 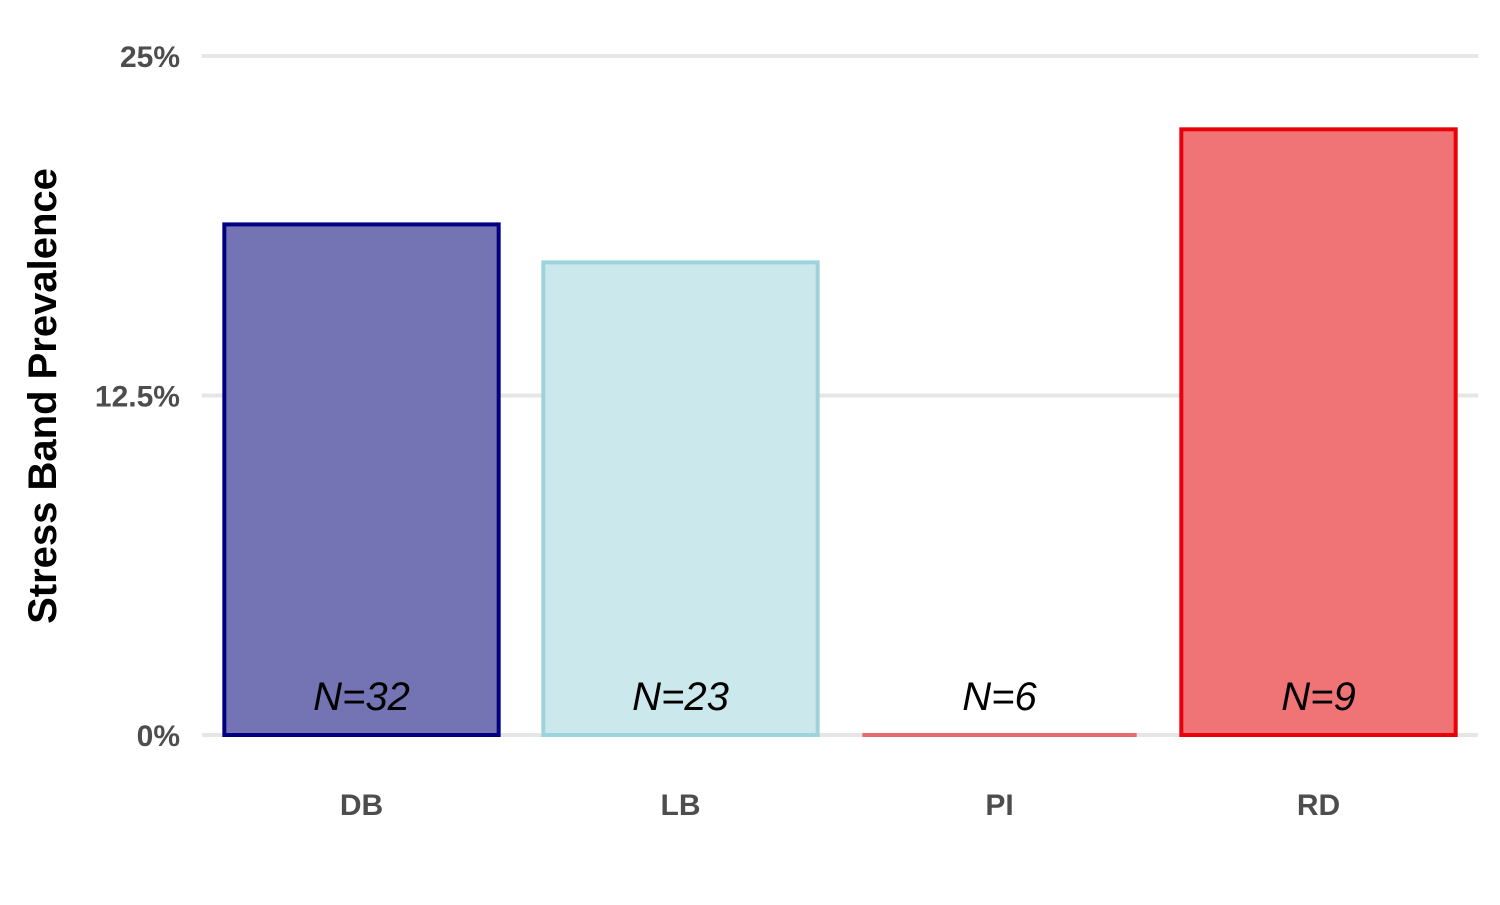 I want to click on y-axis-title: Stress Band Prevalence, so click(x=43, y=396).